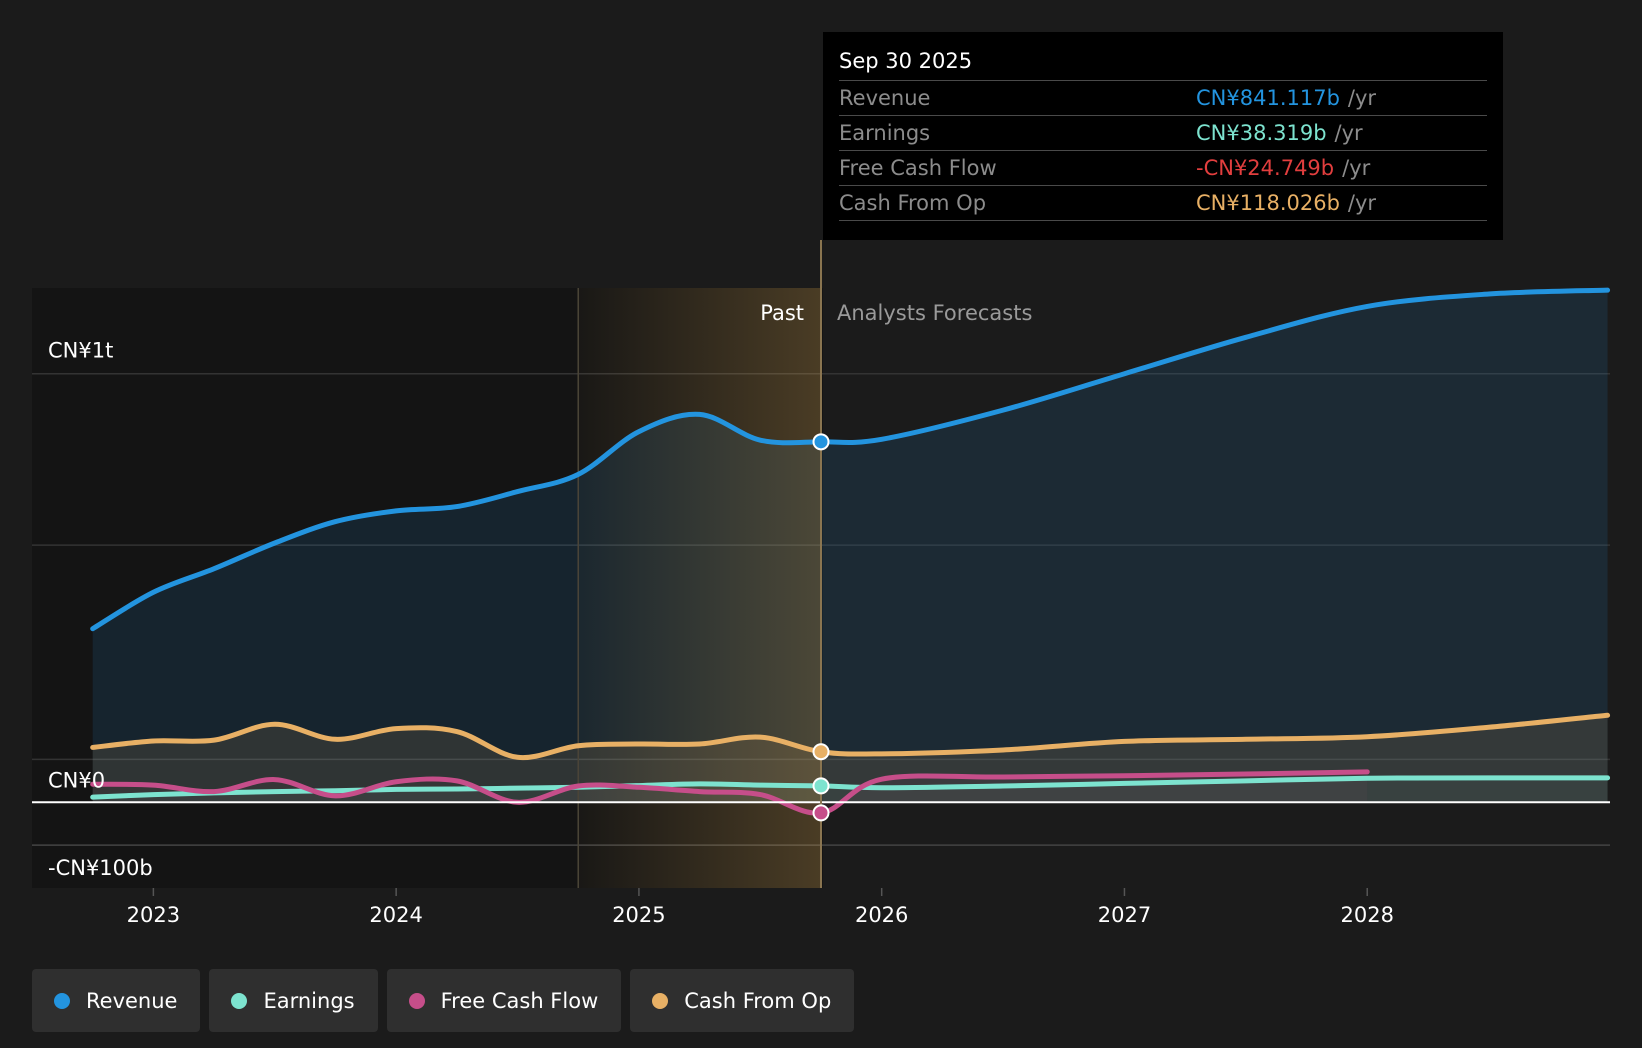  What do you see at coordinates (1124, 915) in the screenshot?
I see `x-tick-label: 2027` at bounding box center [1124, 915].